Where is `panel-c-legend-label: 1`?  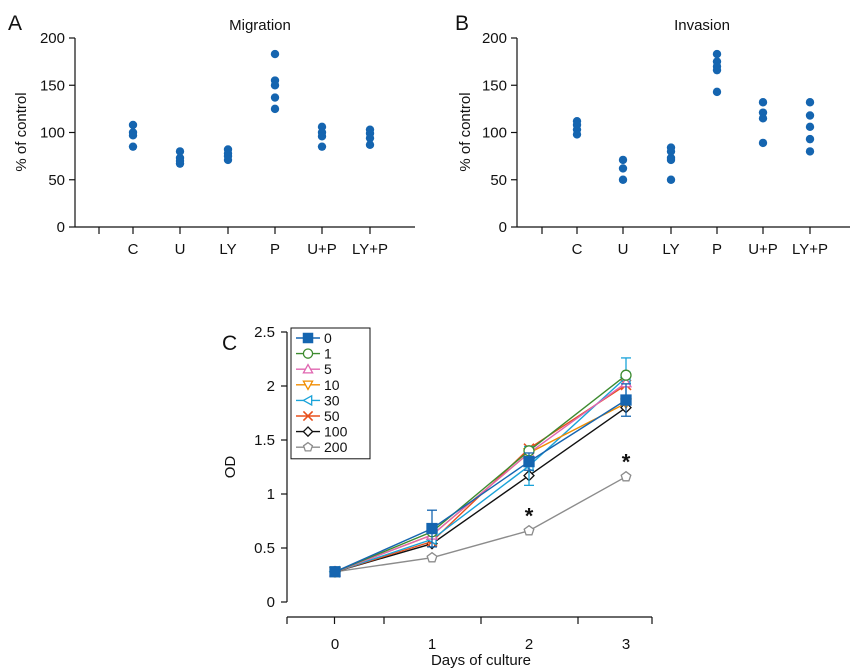 panel-c-legend-label: 1 is located at coordinates (328, 354).